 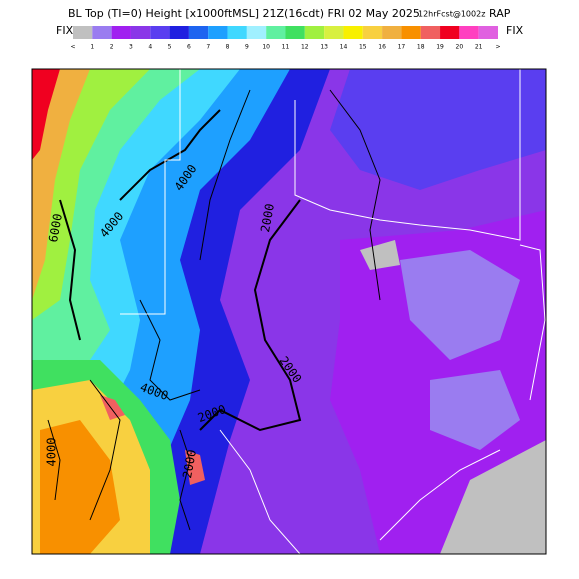 I want to click on colorbar-label: 16, so click(x=382, y=47).